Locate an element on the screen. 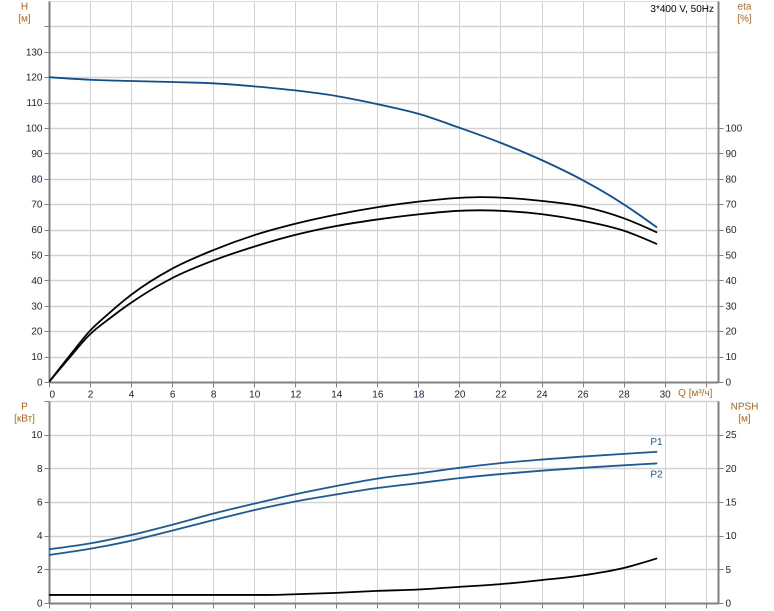  x-tick-label: 14 is located at coordinates (337, 395).